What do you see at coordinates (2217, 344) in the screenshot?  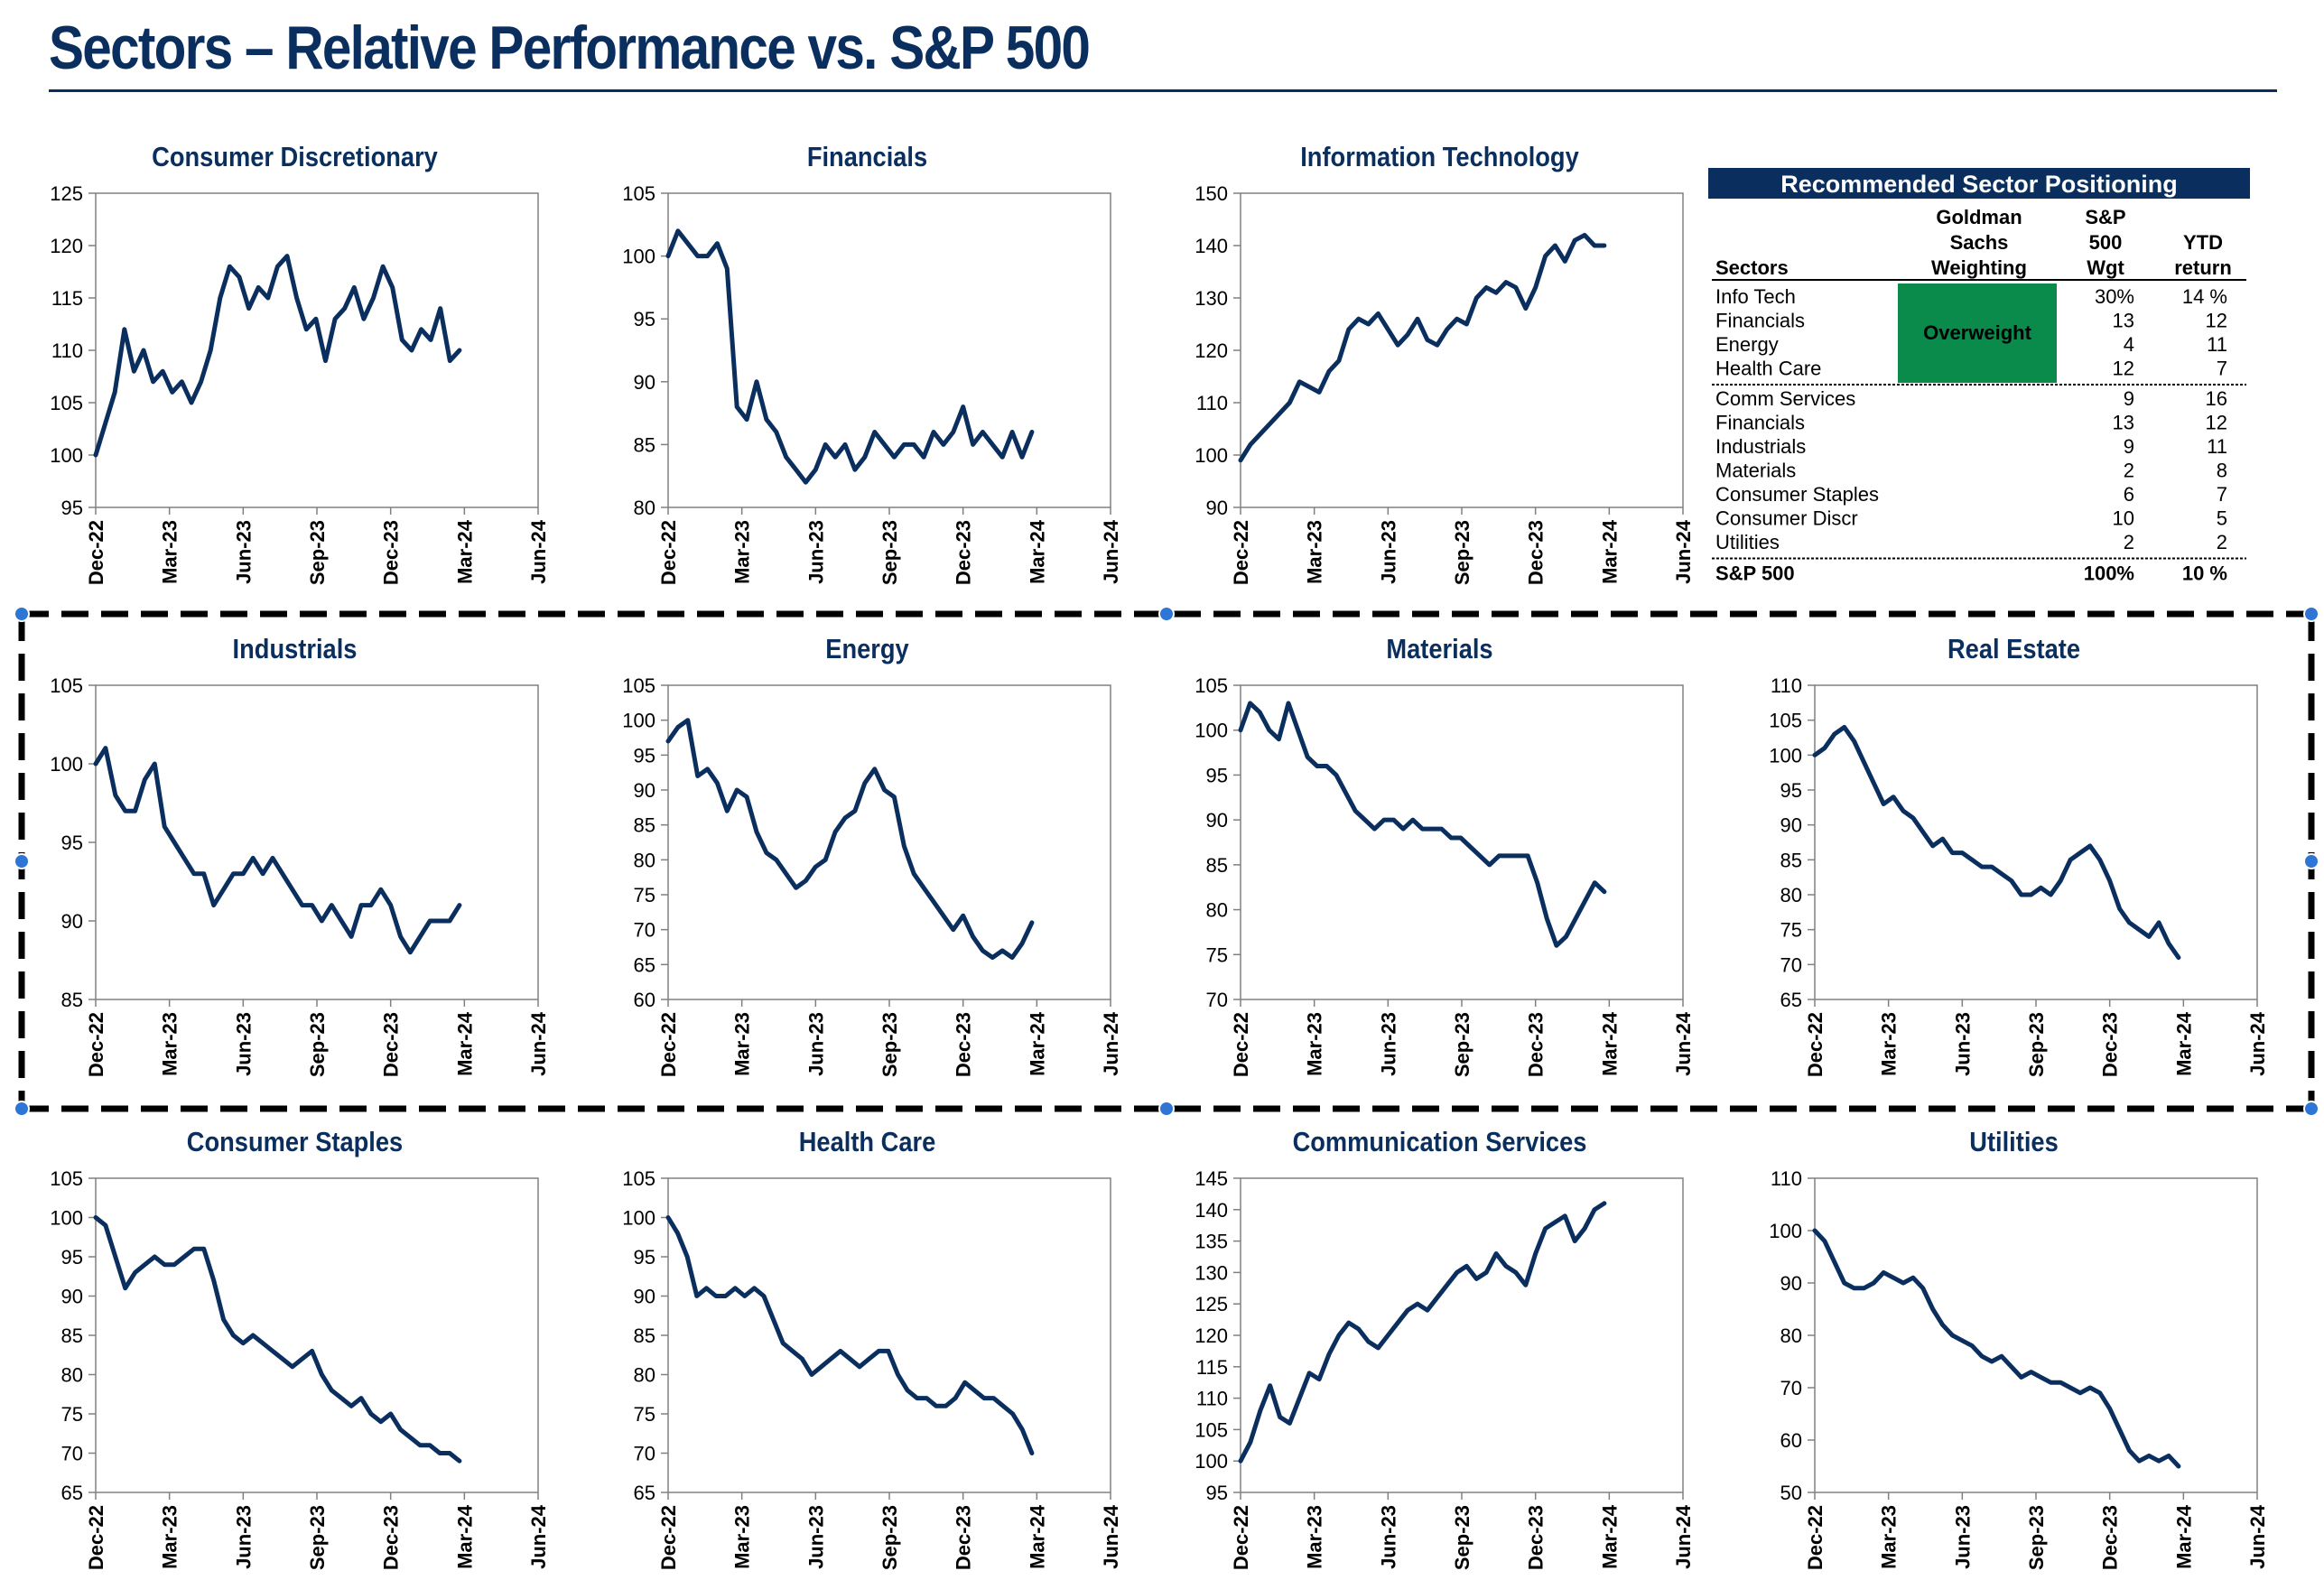 I see `ow-row-2-ytd: 11` at bounding box center [2217, 344].